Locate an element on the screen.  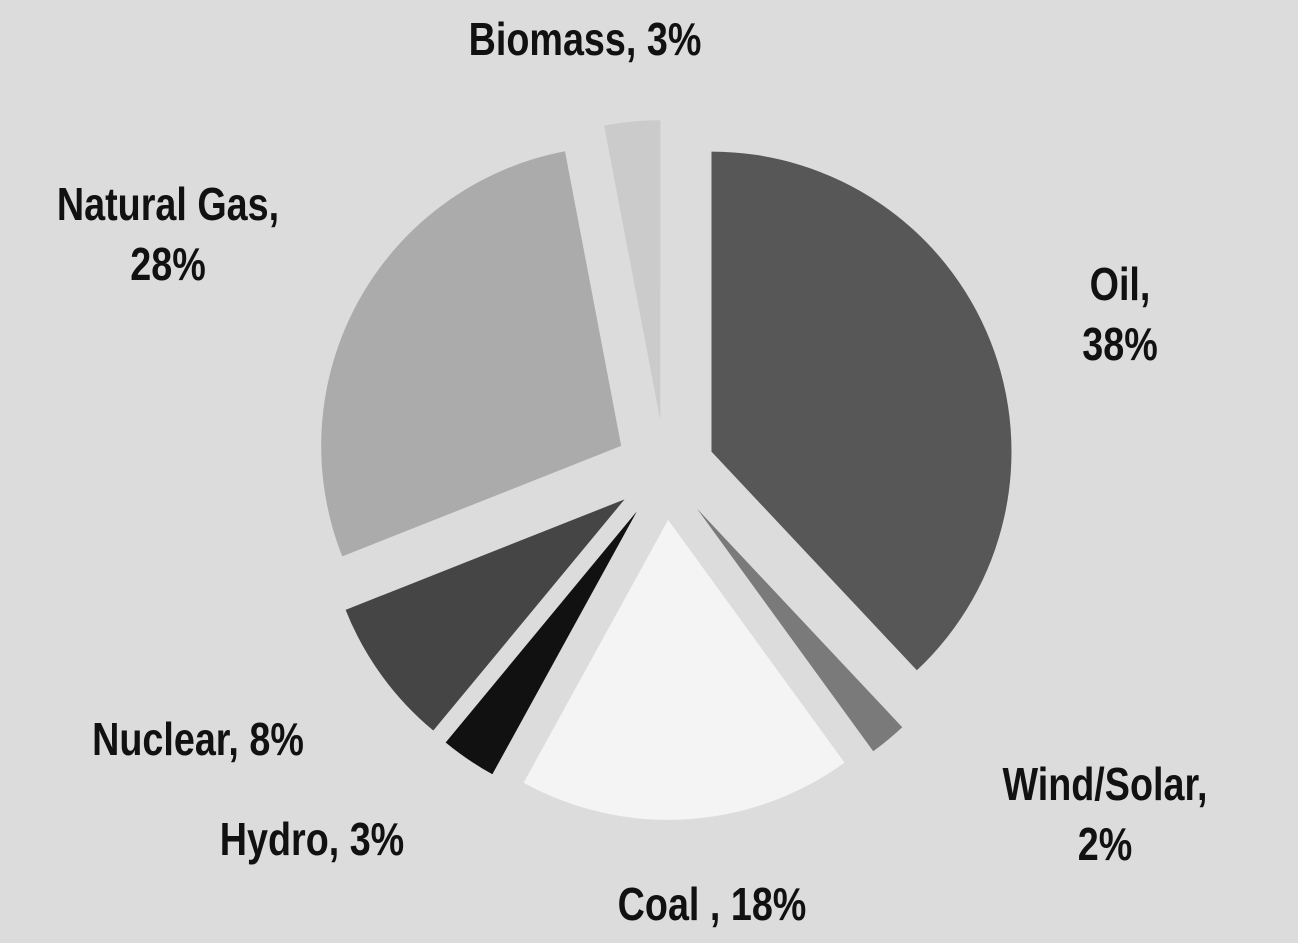
slice-label: Biomass, 3% is located at coordinates (585, 39).